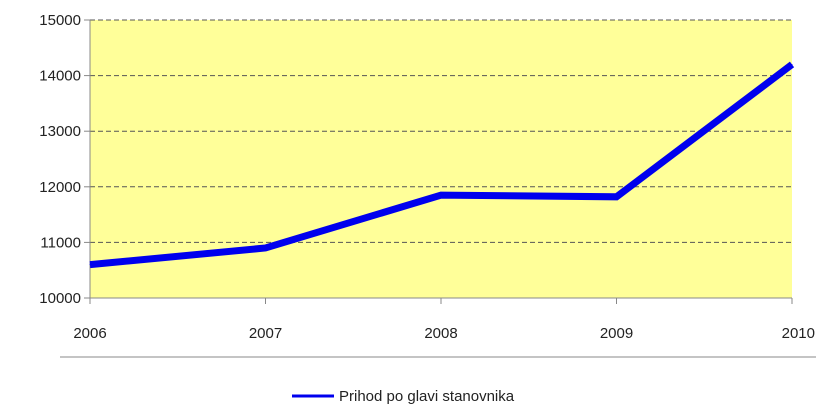 The height and width of the screenshot is (407, 816). I want to click on x-tick-labels: 2006 2007 2008 2009 2010, so click(444, 320).